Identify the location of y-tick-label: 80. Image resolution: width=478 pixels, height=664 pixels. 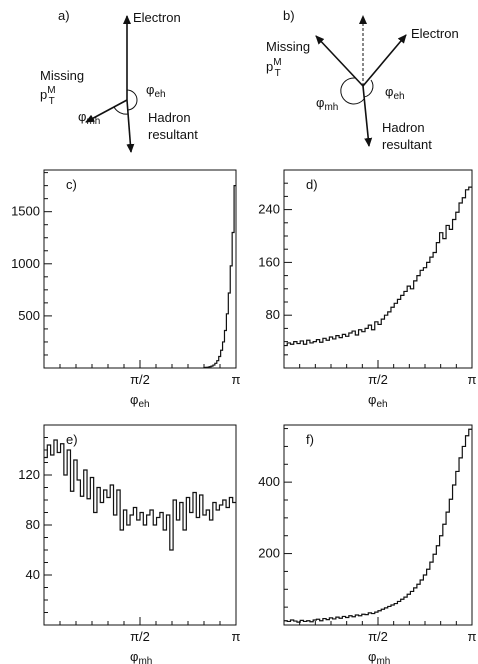
(33, 524).